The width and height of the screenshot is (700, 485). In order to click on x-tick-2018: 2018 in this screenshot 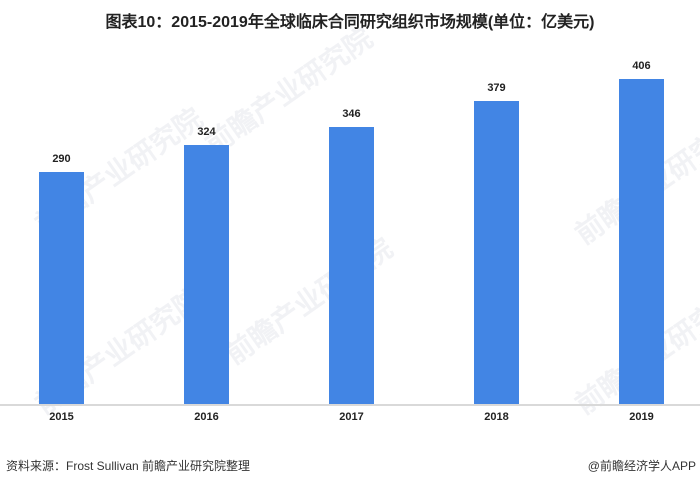, I will do `click(496, 417)`.